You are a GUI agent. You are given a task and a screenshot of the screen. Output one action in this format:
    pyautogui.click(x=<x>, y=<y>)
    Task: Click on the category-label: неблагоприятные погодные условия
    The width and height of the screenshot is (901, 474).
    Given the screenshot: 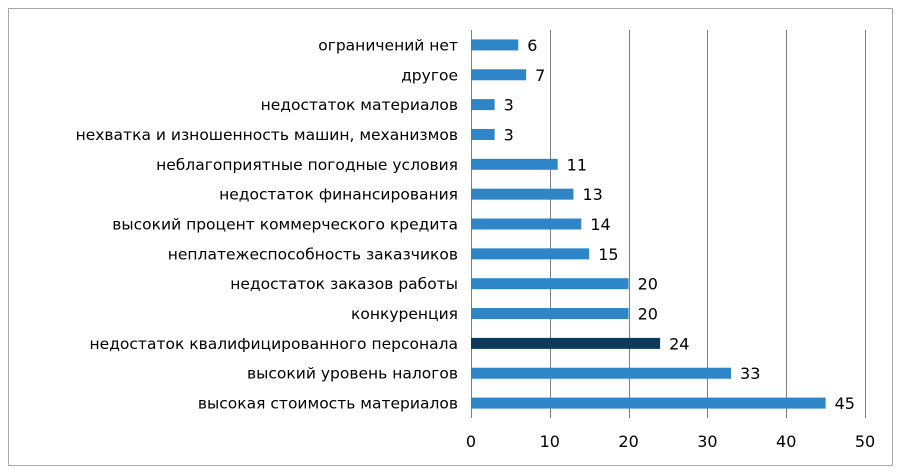 What is the action you would take?
    pyautogui.click(x=307, y=165)
    